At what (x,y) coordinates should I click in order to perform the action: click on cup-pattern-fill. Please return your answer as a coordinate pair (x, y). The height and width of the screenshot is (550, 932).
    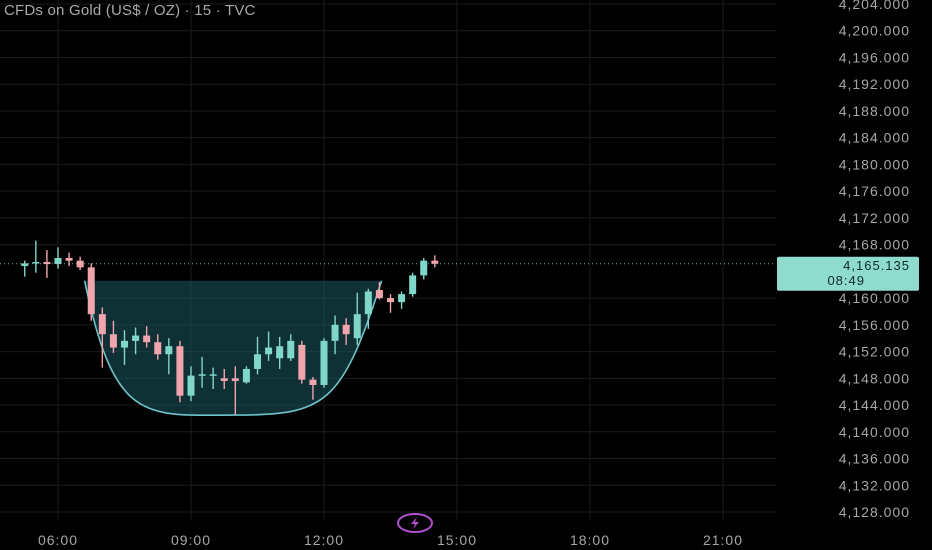
    Looking at the image, I should click on (233, 348).